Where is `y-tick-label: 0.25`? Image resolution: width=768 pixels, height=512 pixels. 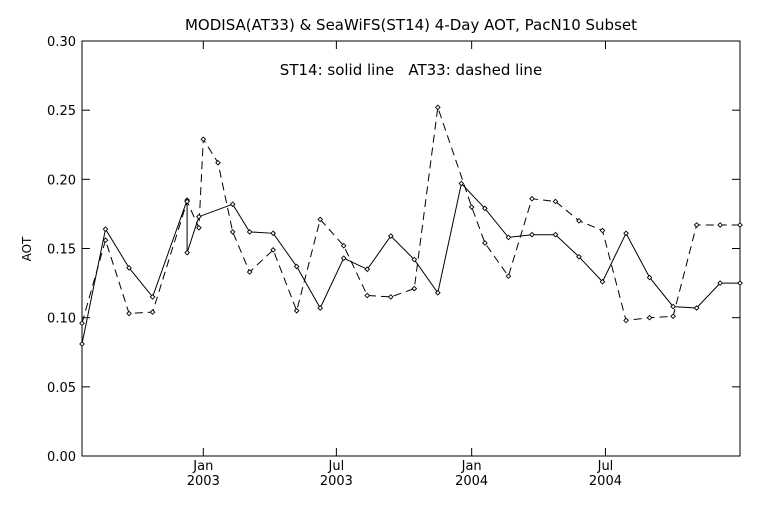 y-tick-label: 0.25 is located at coordinates (61, 111).